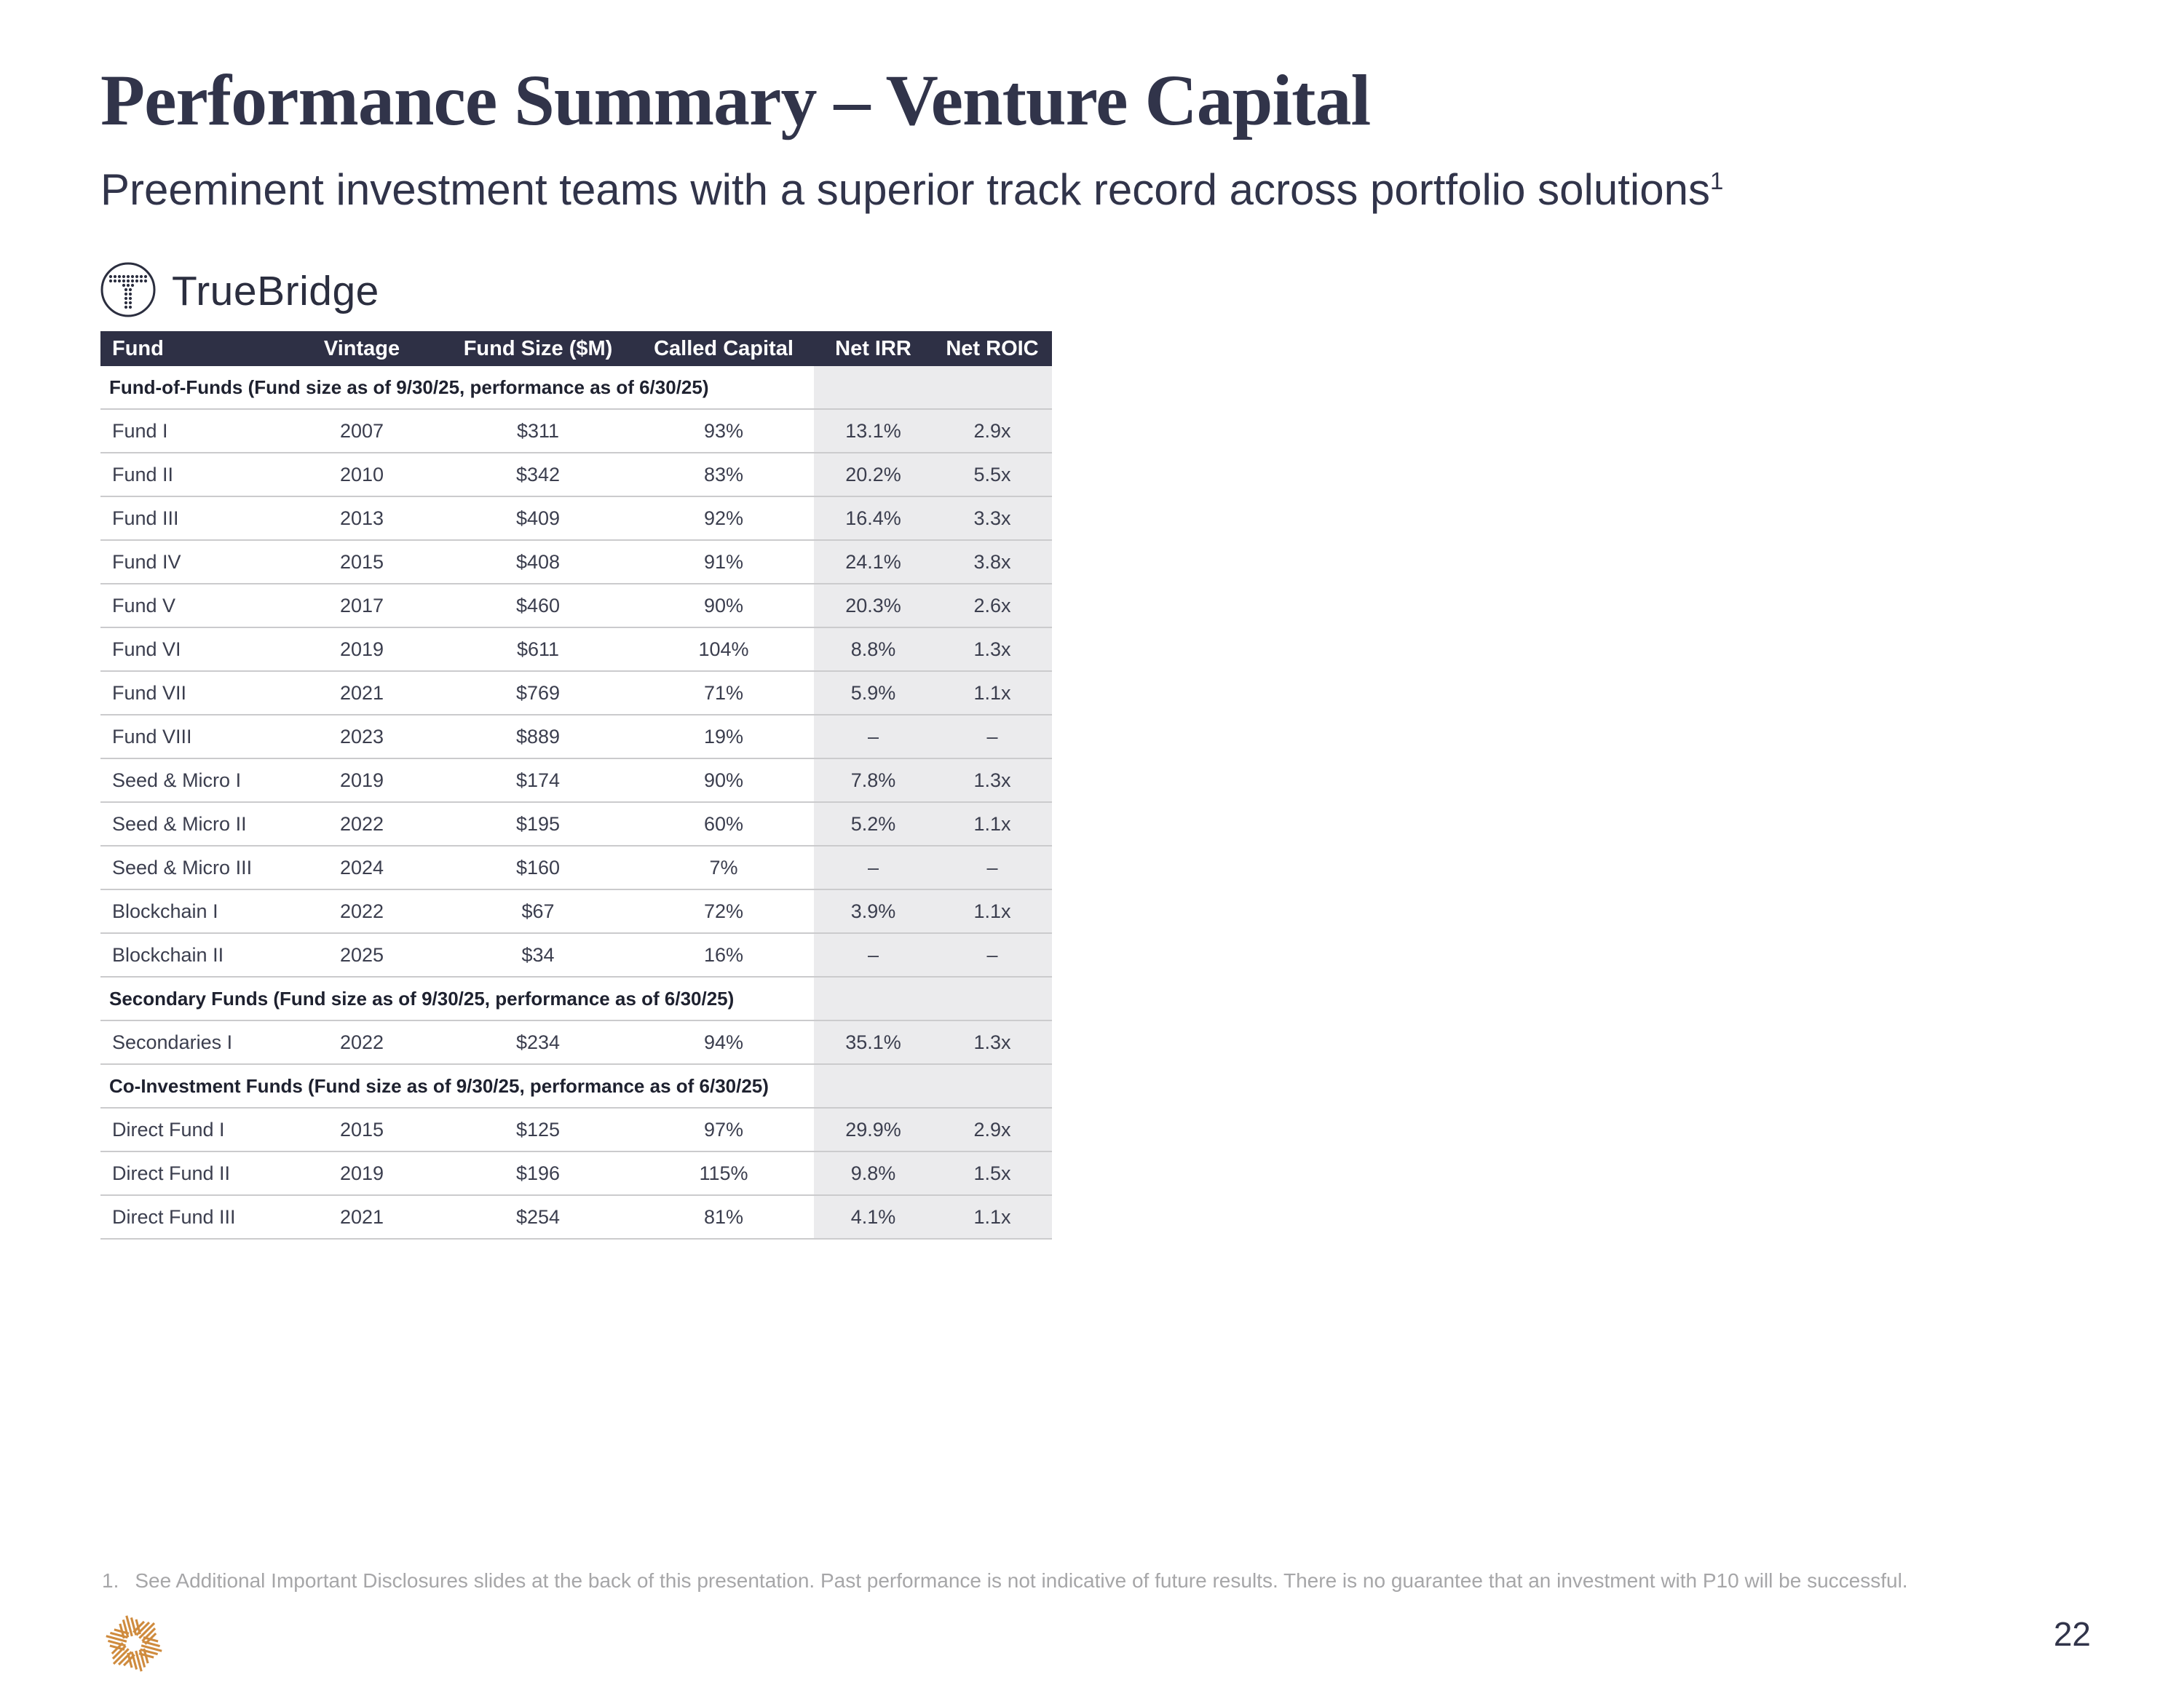 The height and width of the screenshot is (1685, 2184). What do you see at coordinates (171, 1173) in the screenshot?
I see `cell-fund: Direct Fund II` at bounding box center [171, 1173].